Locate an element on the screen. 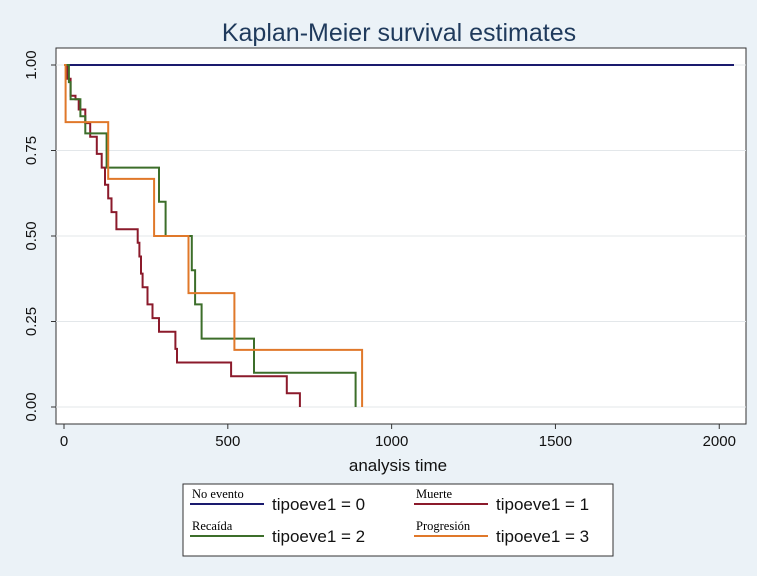  legend-series-label: tipoeve1 = 2 is located at coordinates (318, 536).